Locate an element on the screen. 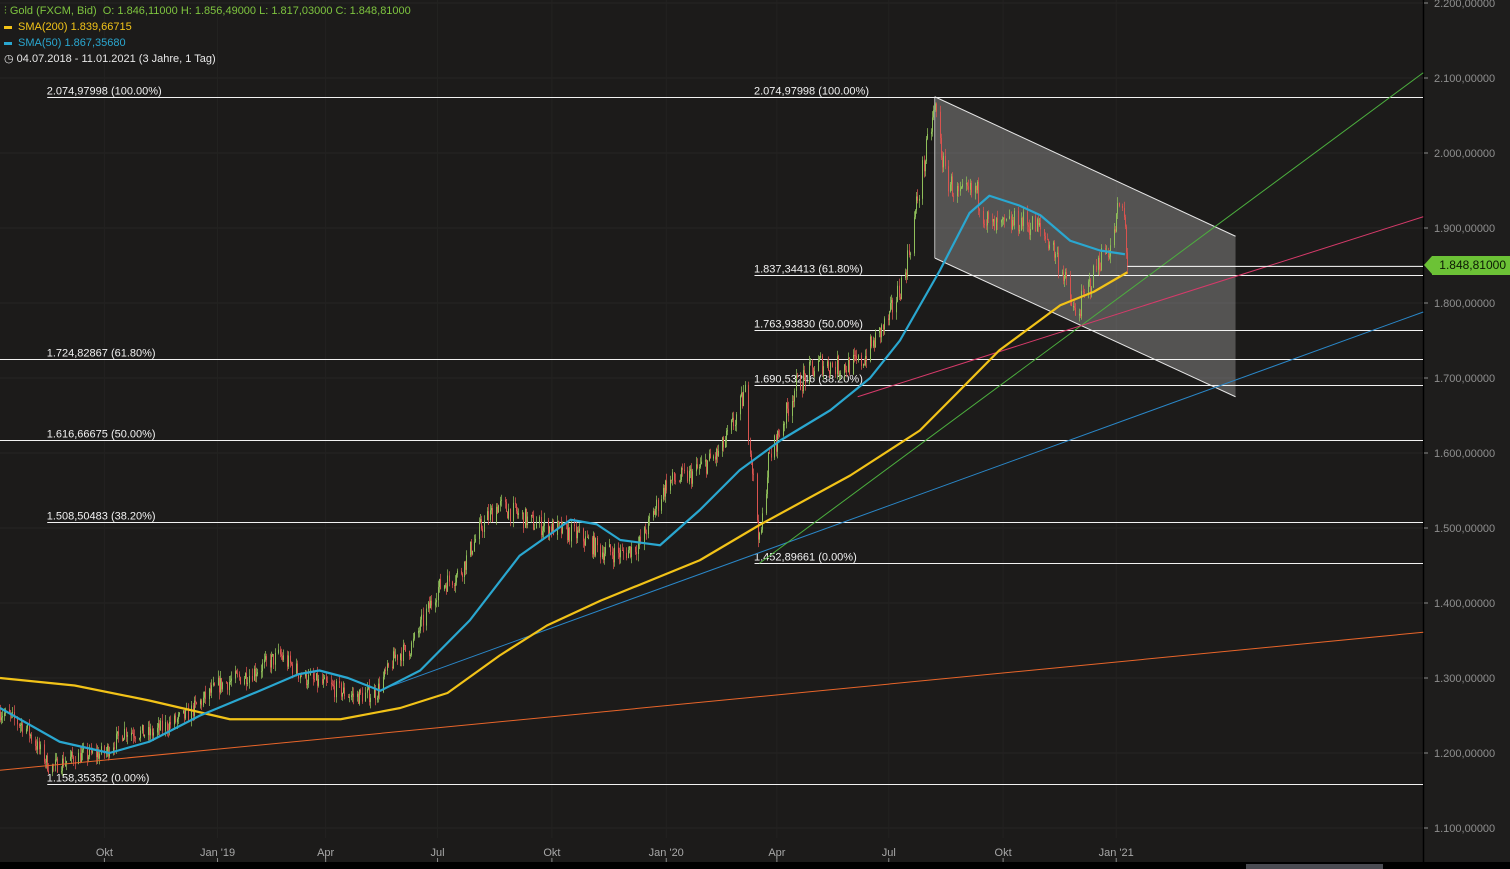  fib-level-label: 1.837,34413 (61.80%) is located at coordinates (808, 270).